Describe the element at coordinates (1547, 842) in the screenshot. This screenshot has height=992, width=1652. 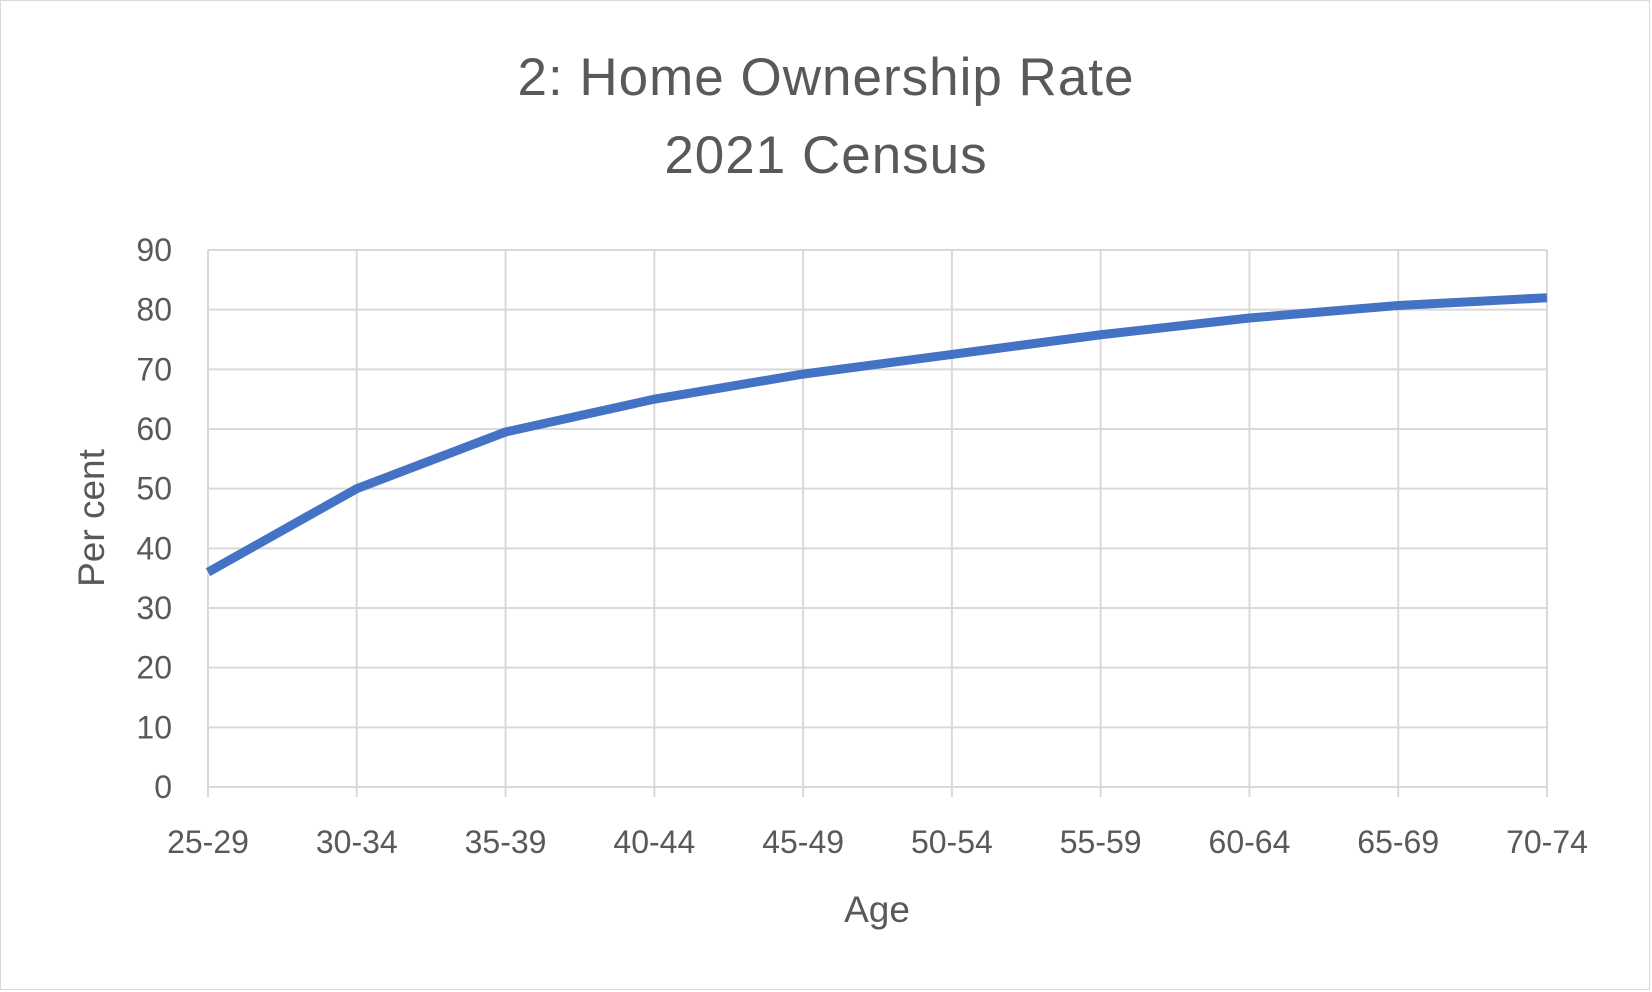
I see `x-tick-label: 70-74` at that location.